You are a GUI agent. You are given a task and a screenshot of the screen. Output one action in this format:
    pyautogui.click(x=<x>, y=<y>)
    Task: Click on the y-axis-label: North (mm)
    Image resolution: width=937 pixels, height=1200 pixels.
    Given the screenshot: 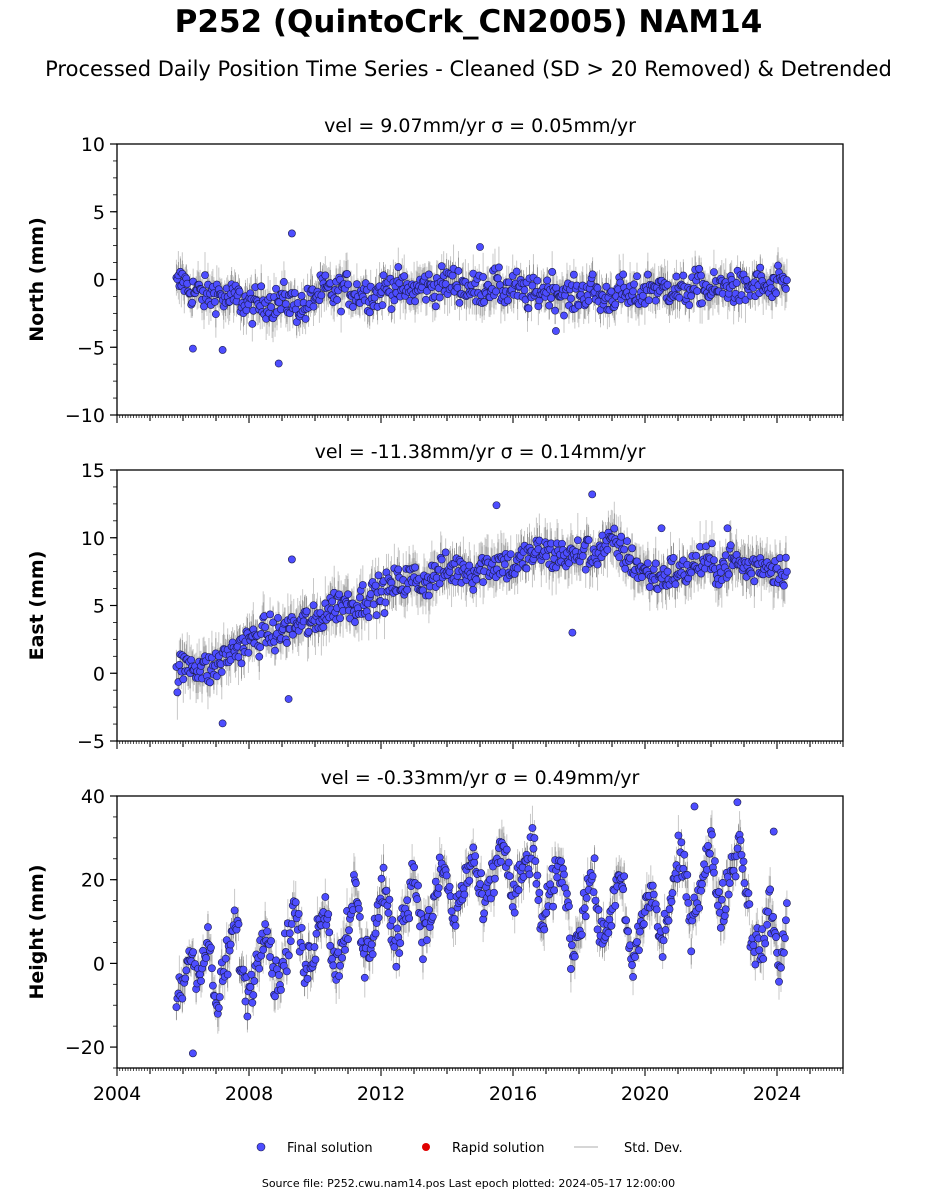 What is the action you would take?
    pyautogui.click(x=37, y=279)
    